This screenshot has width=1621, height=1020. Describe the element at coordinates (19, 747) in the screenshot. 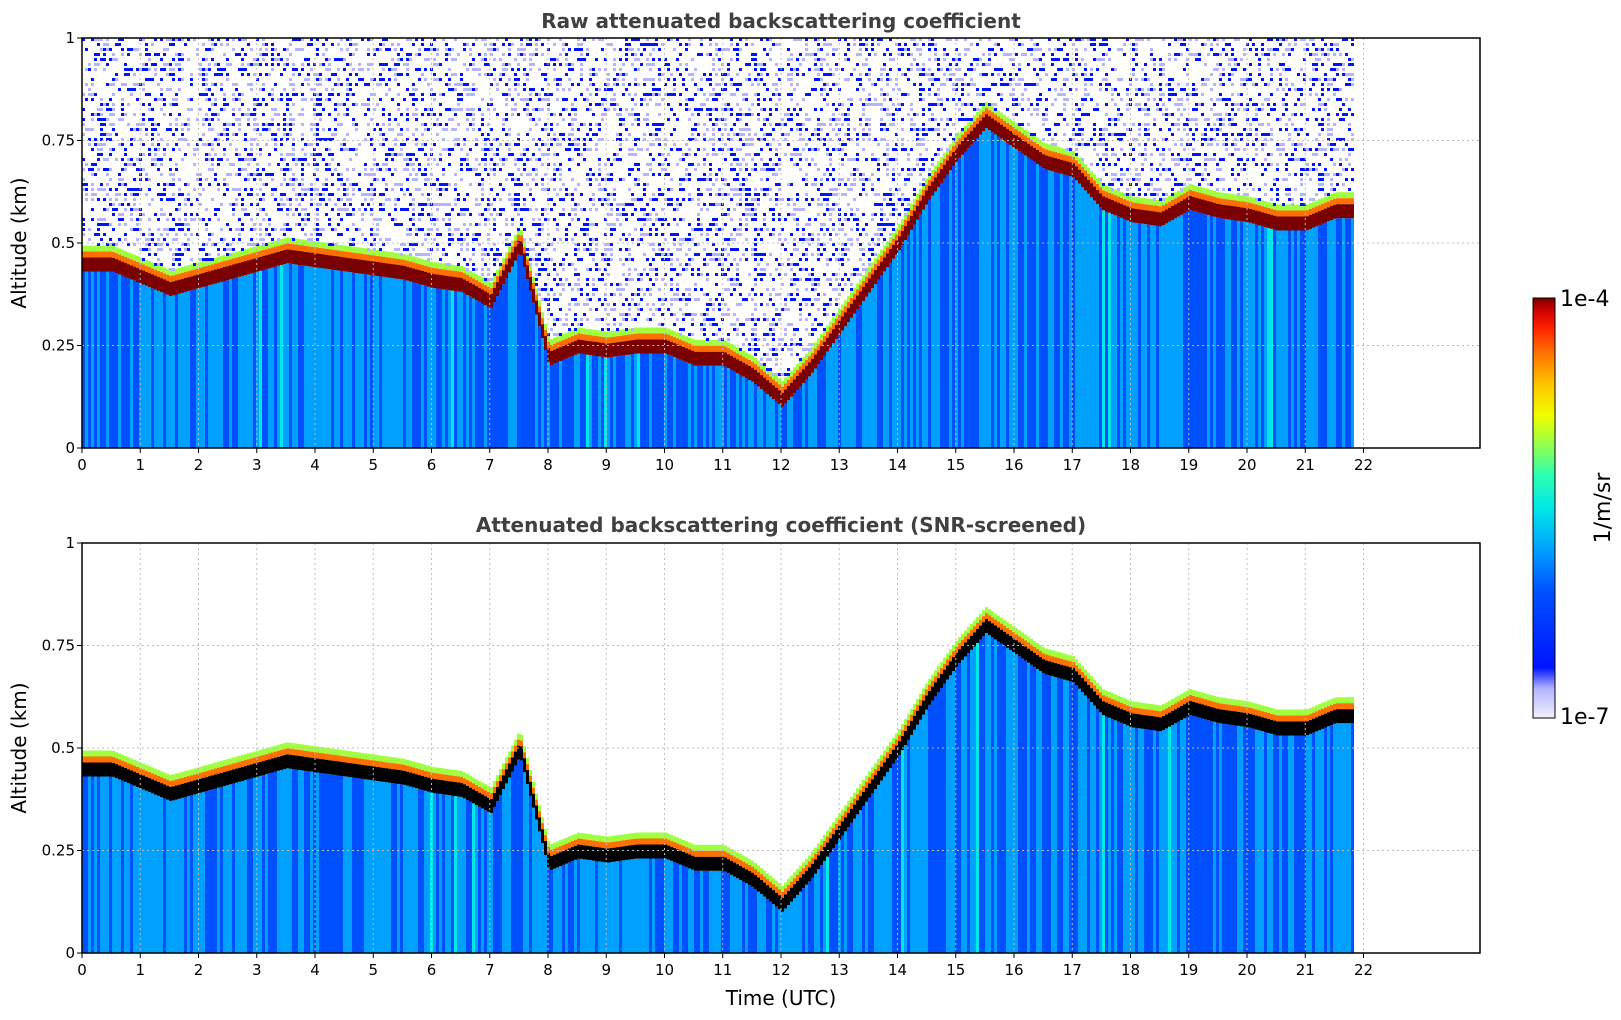

I see `panel-screened-y-label: Altitude (km)` at that location.